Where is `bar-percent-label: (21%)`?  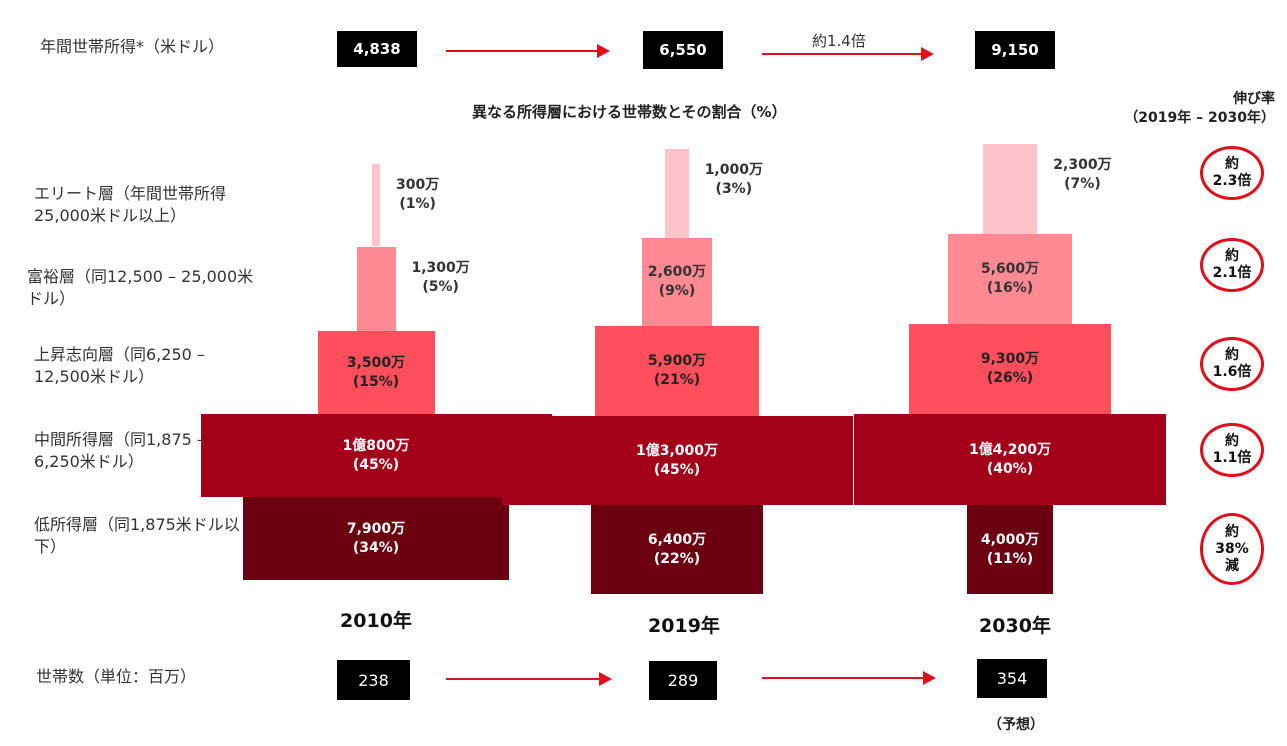
bar-percent-label: (21%) is located at coordinates (677, 380).